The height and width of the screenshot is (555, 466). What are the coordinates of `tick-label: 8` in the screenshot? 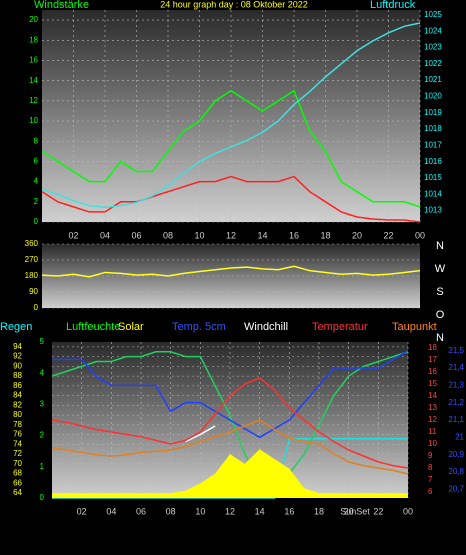 It's located at (430, 467).